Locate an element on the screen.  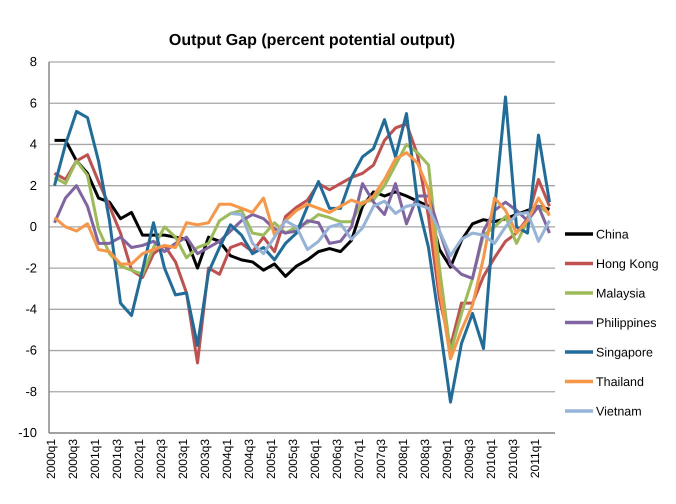
x-tick-label: 2002q3 is located at coordinates (161, 459).